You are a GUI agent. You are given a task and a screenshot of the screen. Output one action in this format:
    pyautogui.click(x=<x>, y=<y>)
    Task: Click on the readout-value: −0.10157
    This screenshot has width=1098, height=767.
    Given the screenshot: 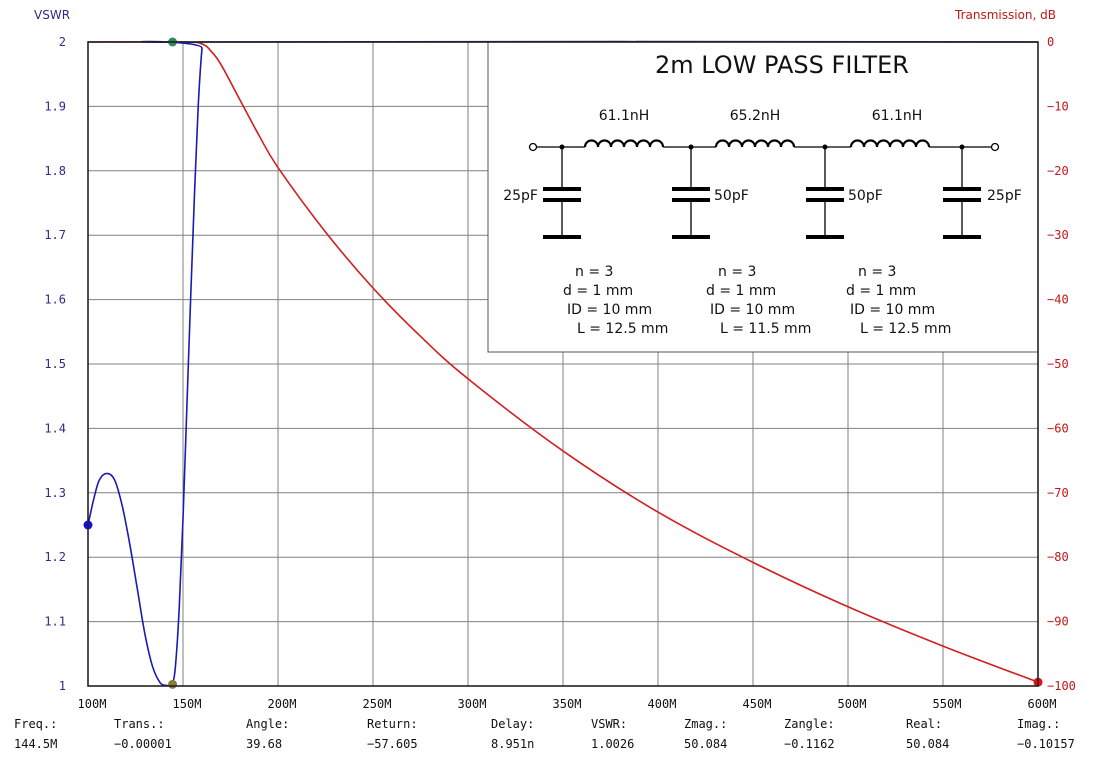 What is the action you would take?
    pyautogui.click(x=1046, y=744)
    